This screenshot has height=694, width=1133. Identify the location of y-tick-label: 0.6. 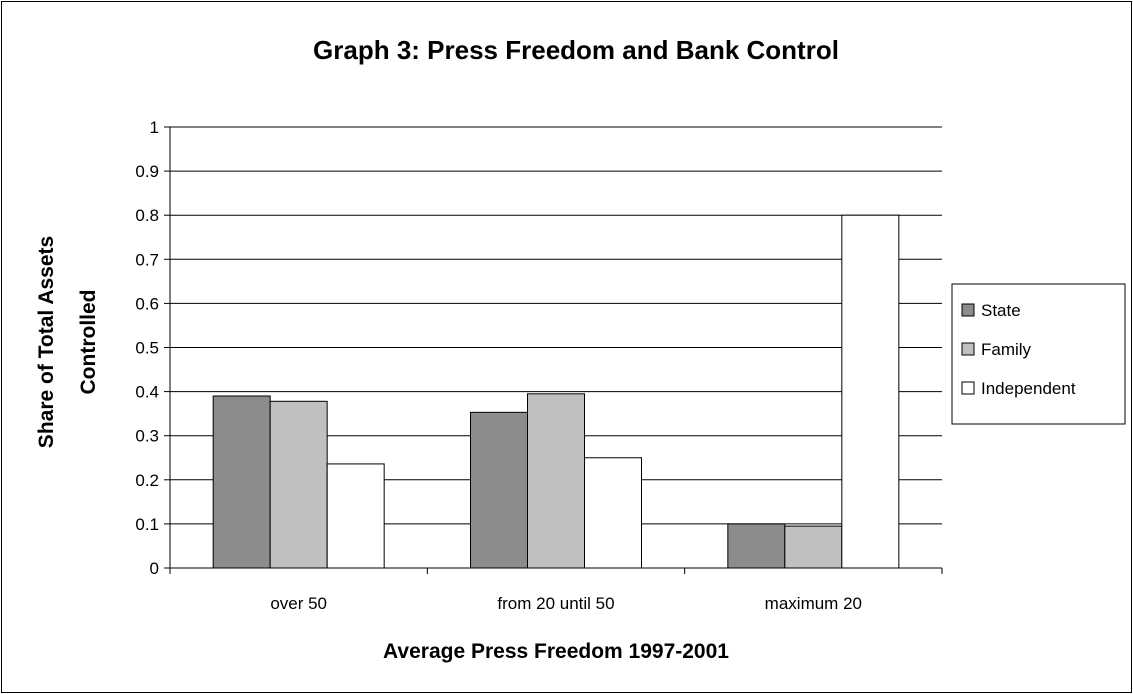
(147, 303).